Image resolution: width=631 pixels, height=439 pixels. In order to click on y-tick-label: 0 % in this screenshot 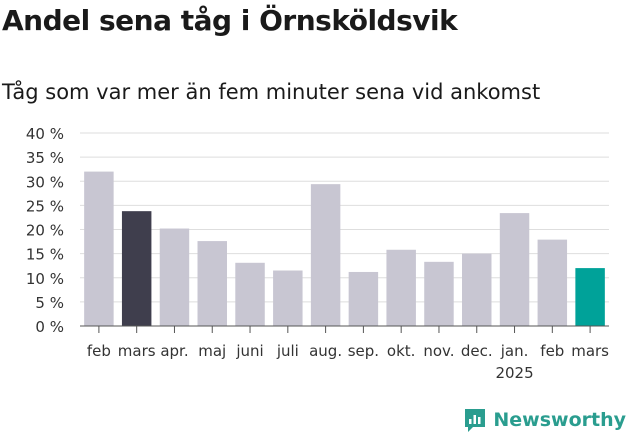, I will do `click(49, 327)`.